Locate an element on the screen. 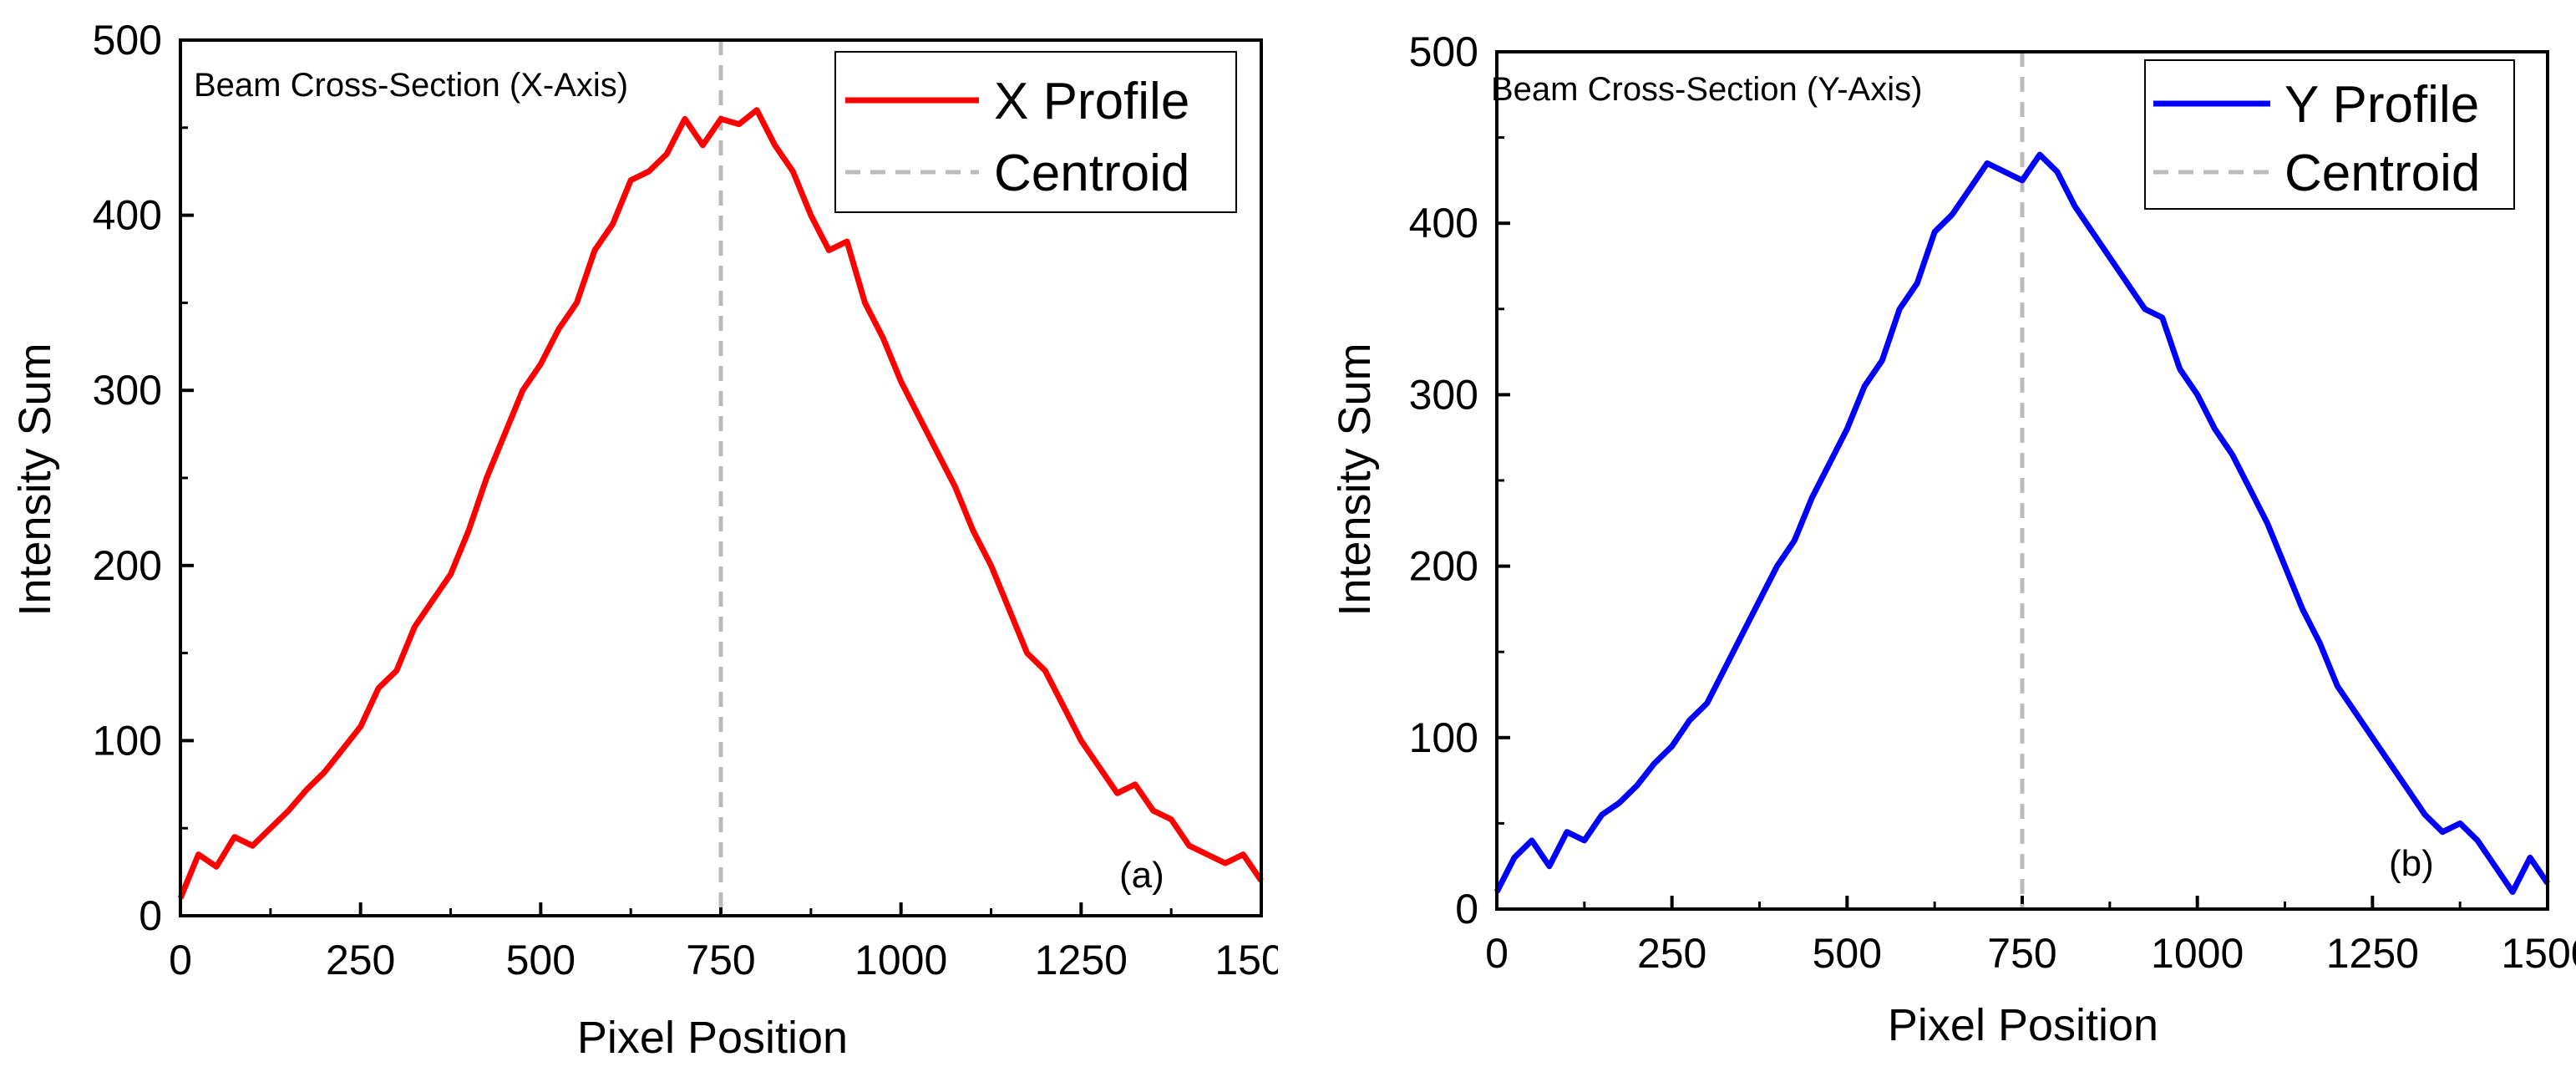 This screenshot has width=2576, height=1072. chart-title: Beam Cross-Section (X-Axis) is located at coordinates (411, 85).